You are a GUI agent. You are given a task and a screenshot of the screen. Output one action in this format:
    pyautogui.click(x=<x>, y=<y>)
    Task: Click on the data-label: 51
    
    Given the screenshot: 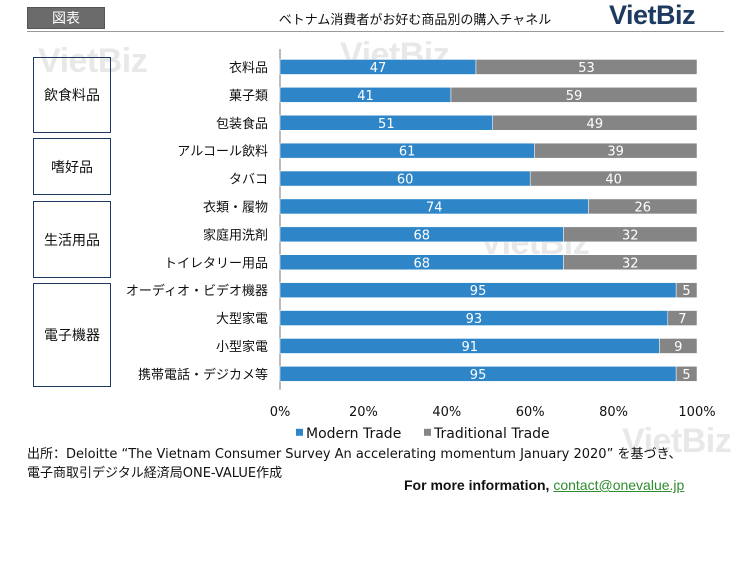 What is the action you would take?
    pyautogui.click(x=386, y=124)
    